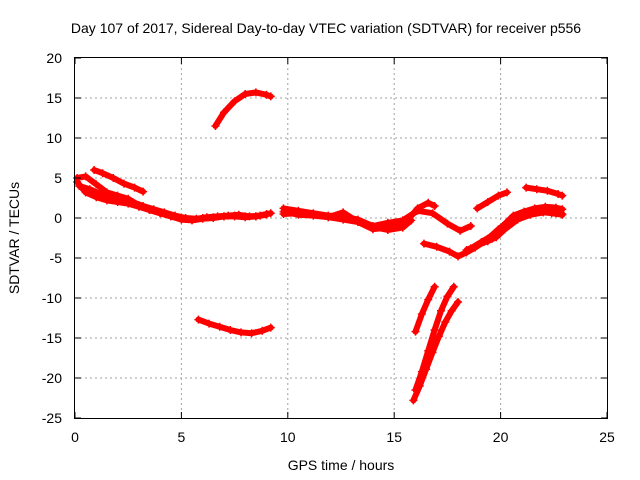 The height and width of the screenshot is (480, 640). Describe the element at coordinates (56, 258) in the screenshot. I see `y-tick-label: -5` at that location.